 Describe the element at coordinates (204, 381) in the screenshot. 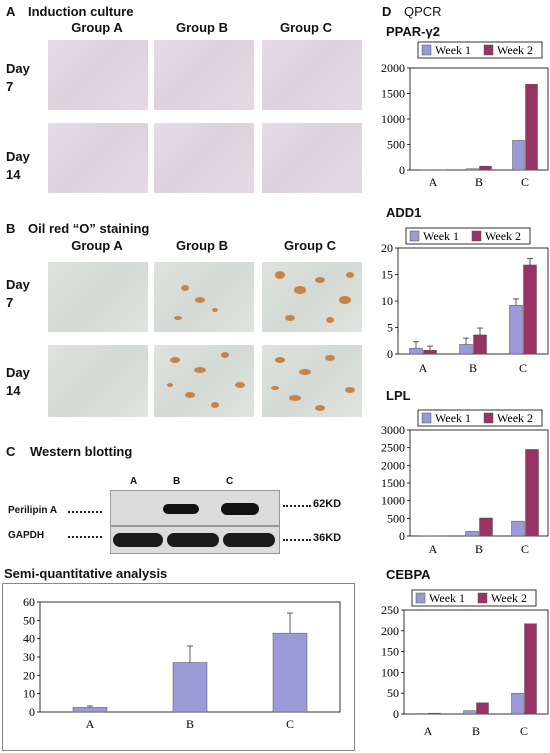

I see `micrograph-oilred-b-day14` at that location.